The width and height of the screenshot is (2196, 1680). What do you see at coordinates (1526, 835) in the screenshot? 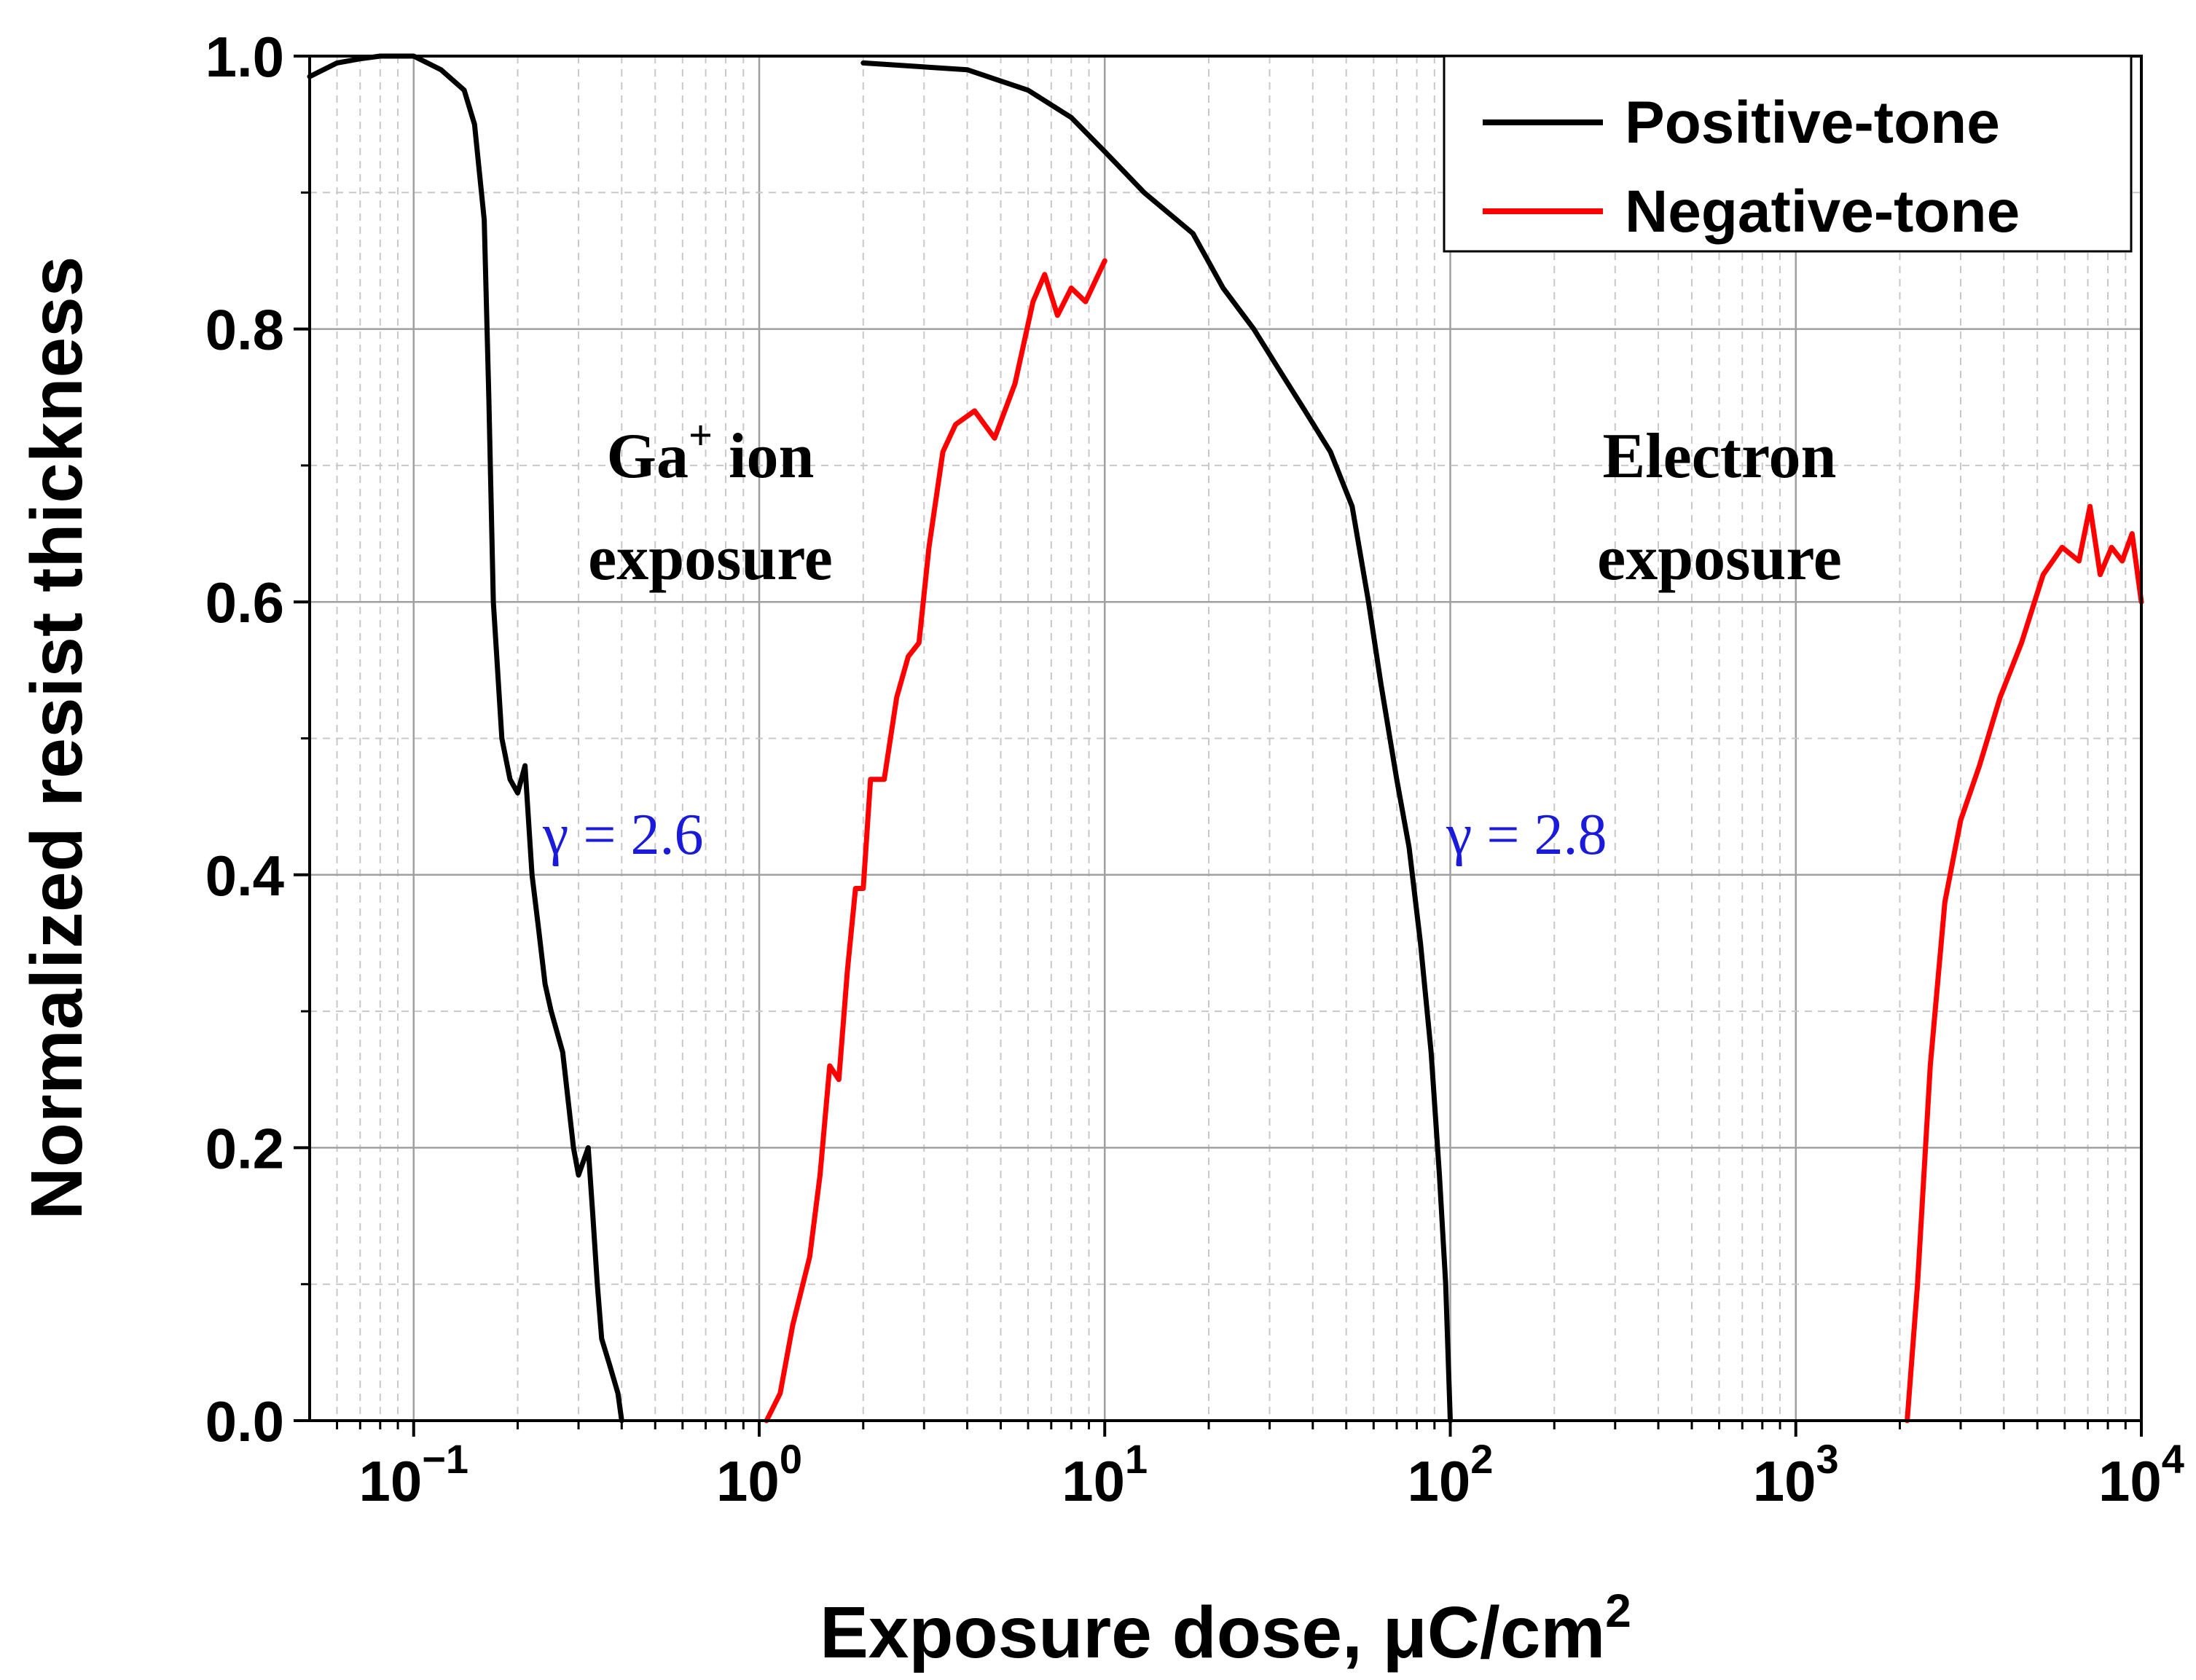
I see `gamma-electron-label: γ = 2.8` at bounding box center [1526, 835].